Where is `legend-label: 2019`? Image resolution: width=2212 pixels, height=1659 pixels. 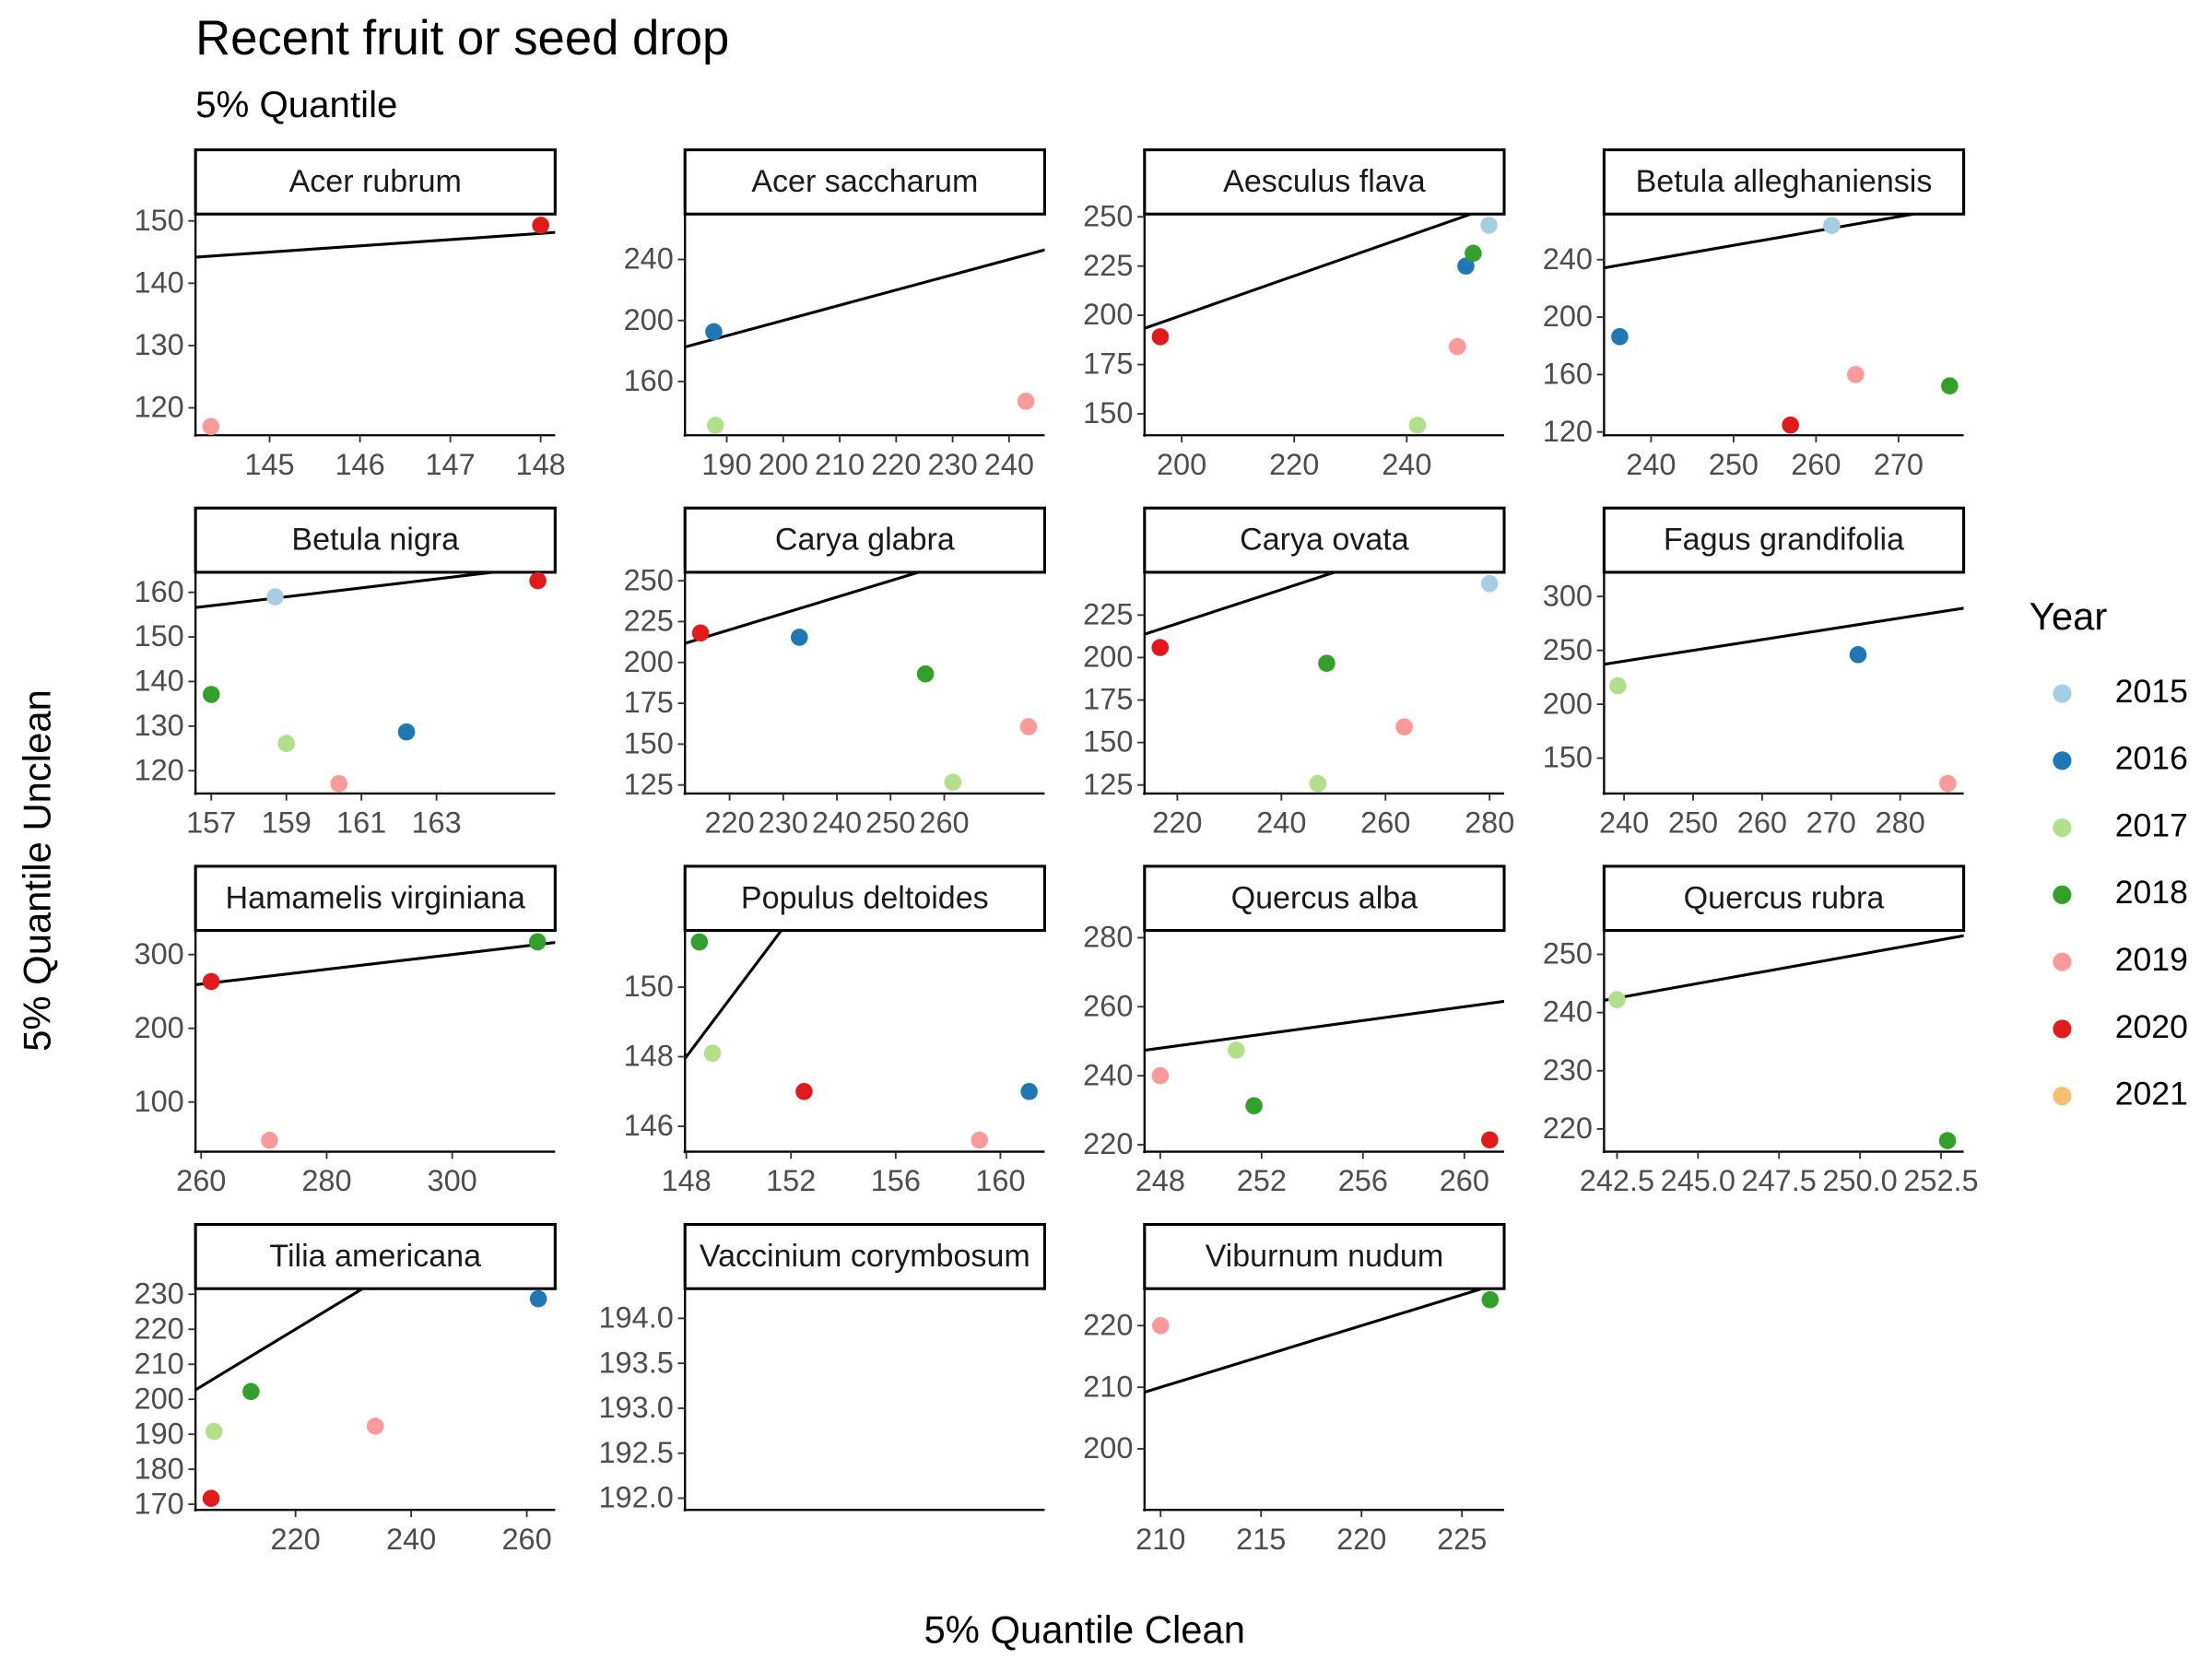
legend-label: 2019 is located at coordinates (2151, 959).